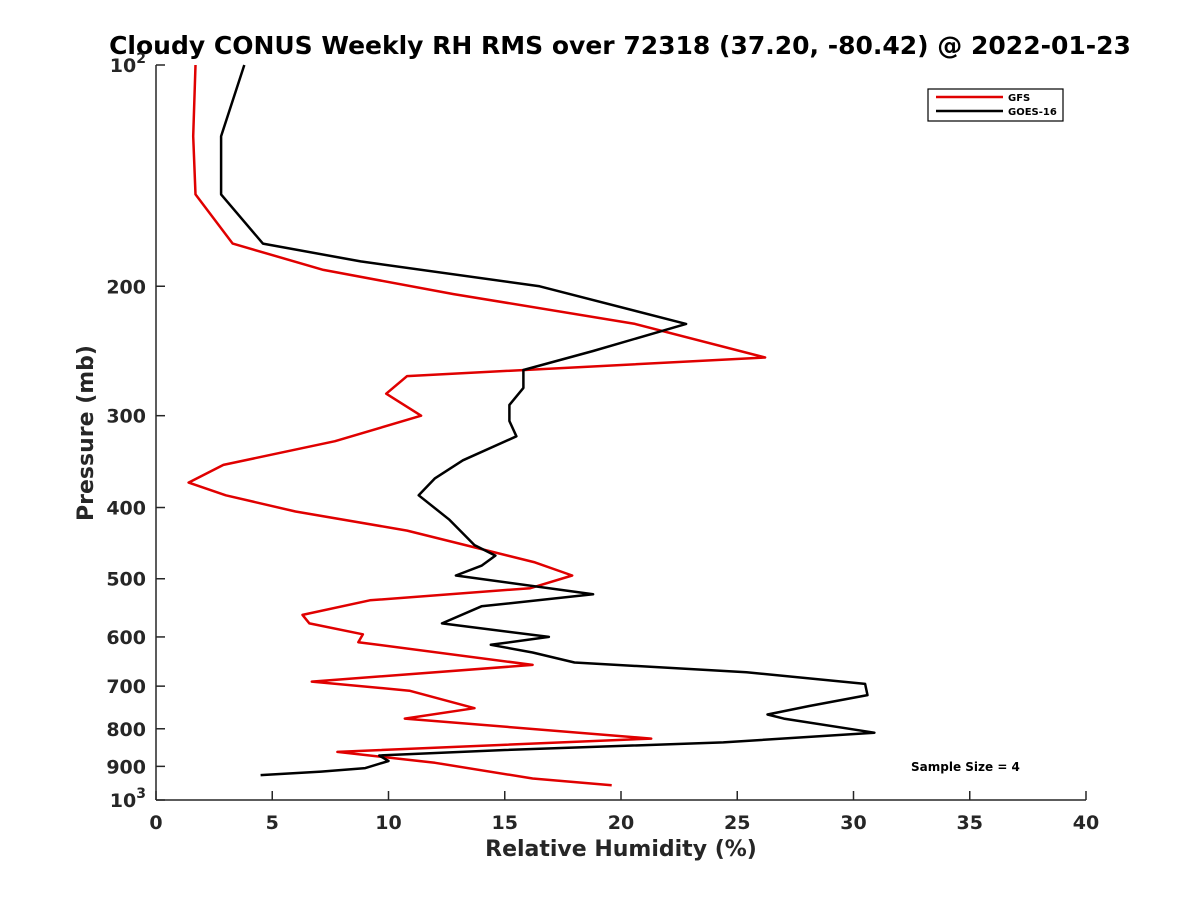 The height and width of the screenshot is (900, 1200). I want to click on y-tick-label: 900, so click(126, 767).